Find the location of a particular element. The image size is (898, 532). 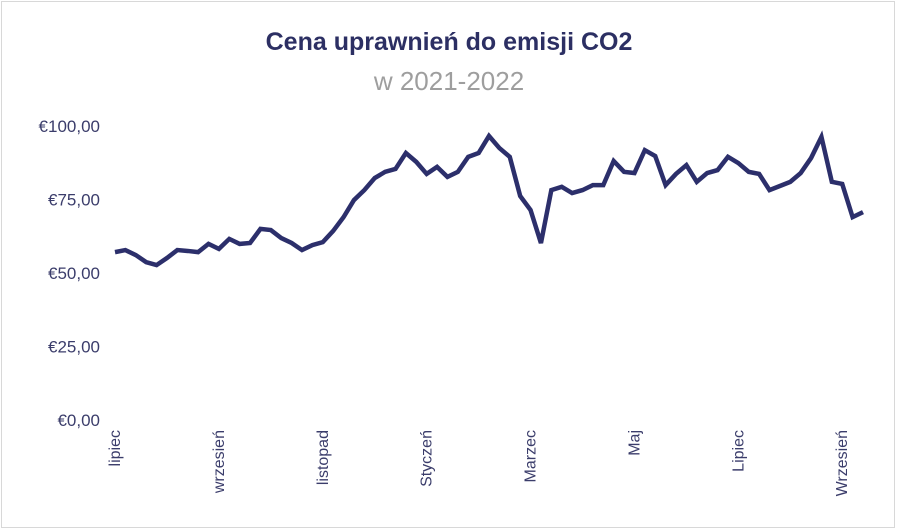

y-tick-label: €75,00 is located at coordinates (74, 200).